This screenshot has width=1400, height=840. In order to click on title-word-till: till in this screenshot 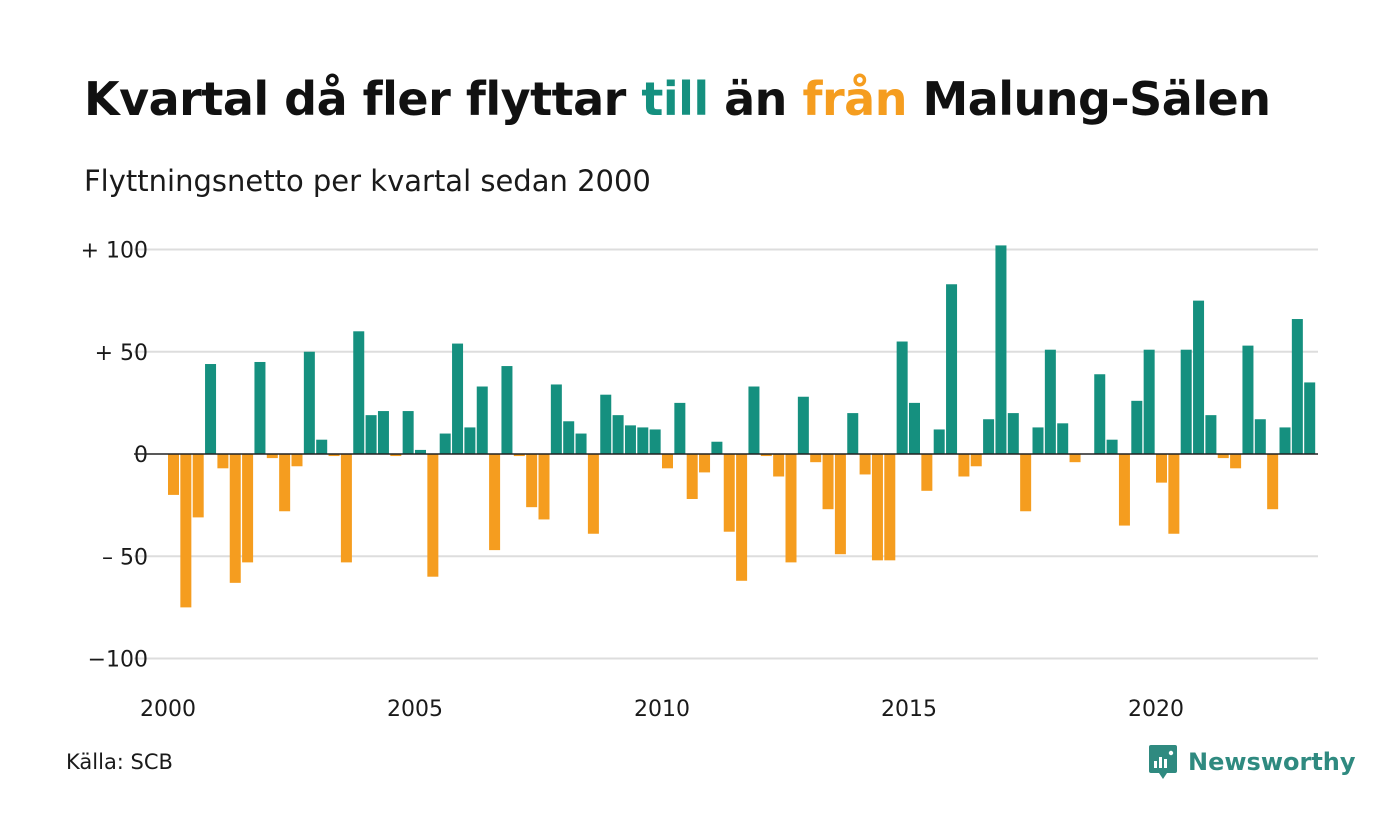, I will do `click(675, 99)`.